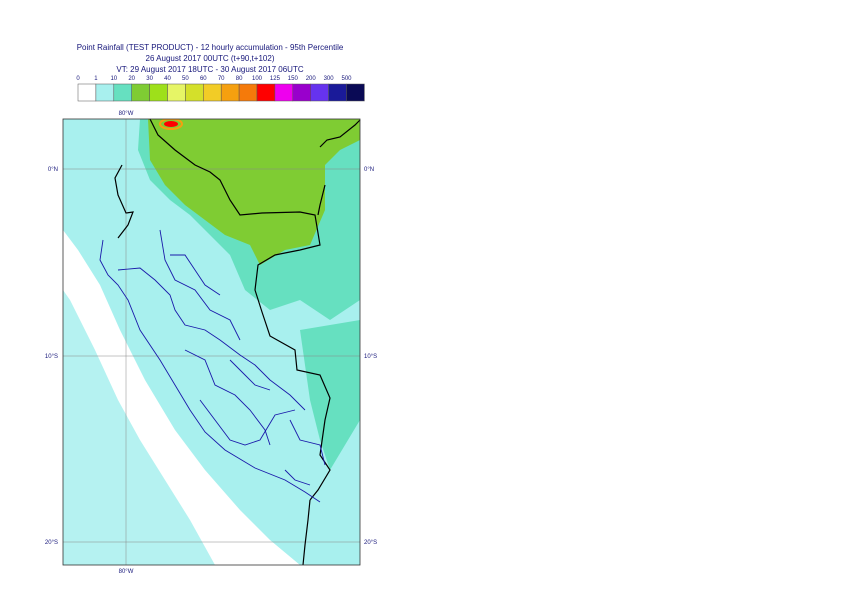  I want to click on rain-peak, so click(171, 124).